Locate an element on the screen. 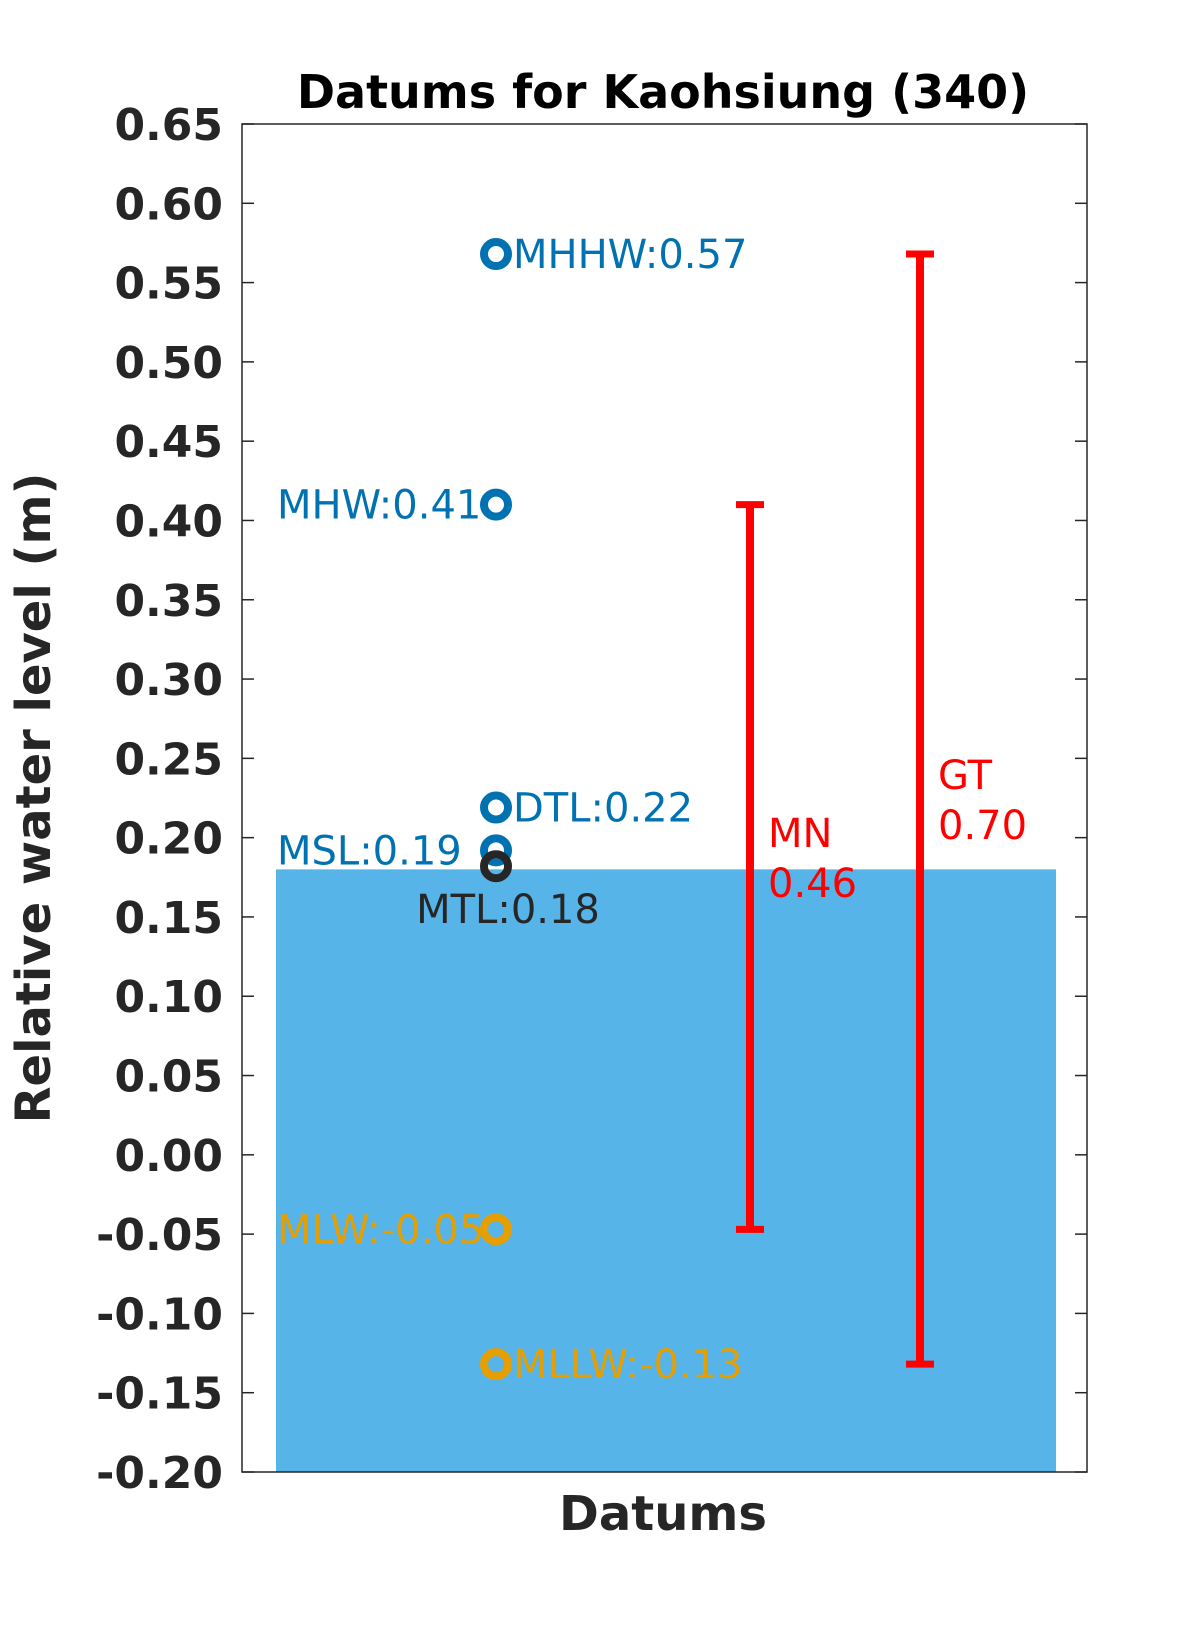 The image size is (1200, 1650). y-tick-label: 0.00 is located at coordinates (168, 1156).